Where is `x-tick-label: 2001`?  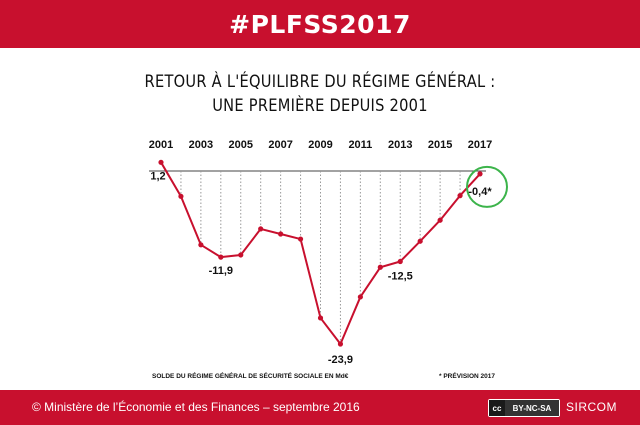 x-tick-label: 2001 is located at coordinates (161, 145).